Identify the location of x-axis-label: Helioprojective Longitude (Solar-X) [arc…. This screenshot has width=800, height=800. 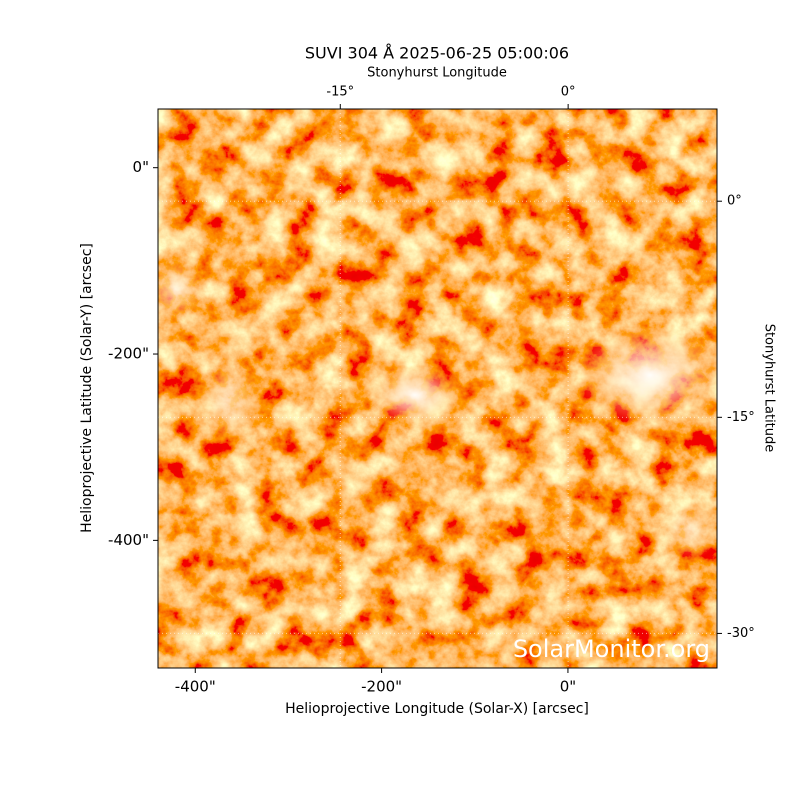
(437, 709).